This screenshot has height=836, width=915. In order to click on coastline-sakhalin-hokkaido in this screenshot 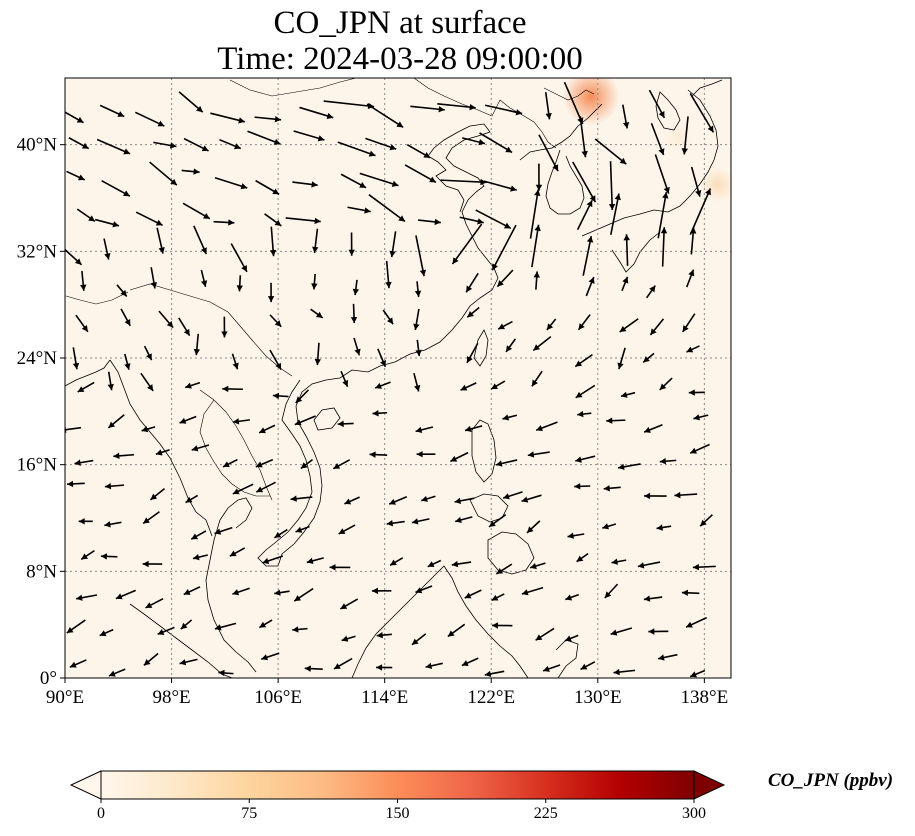, I will do `click(668, 111)`.